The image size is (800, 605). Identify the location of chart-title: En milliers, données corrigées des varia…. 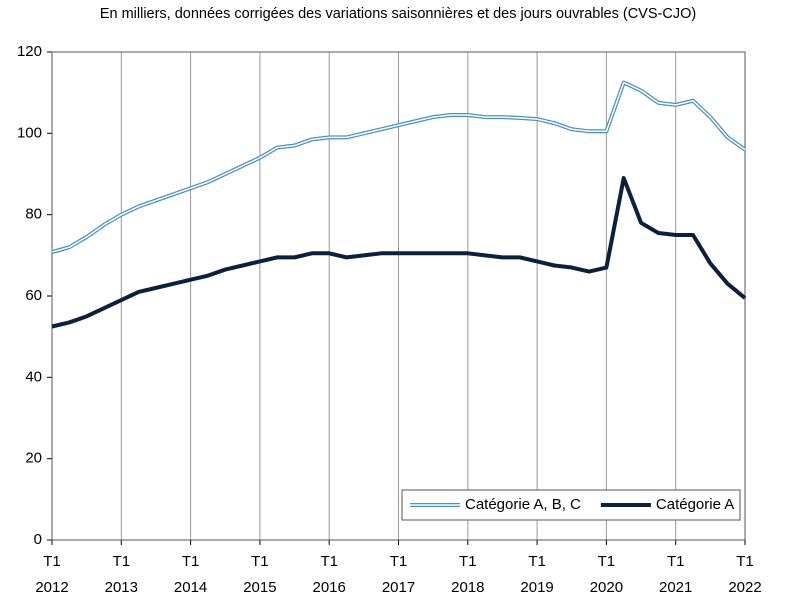
(398, 14).